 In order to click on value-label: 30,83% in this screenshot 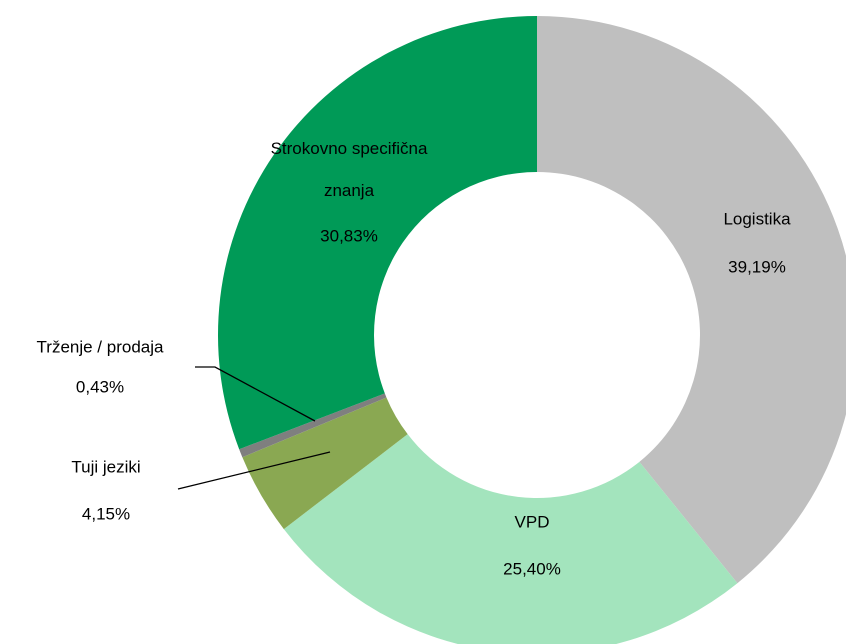, I will do `click(349, 235)`.